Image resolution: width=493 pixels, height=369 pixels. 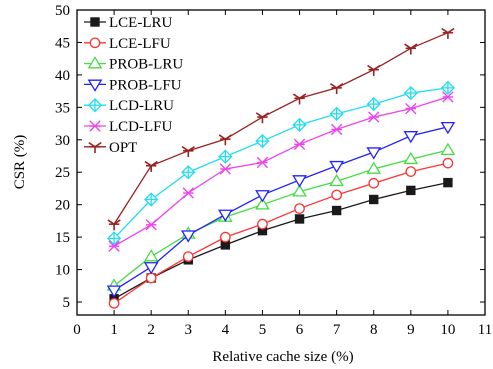 I want to click on x-tick-label: 10, so click(x=447, y=330).